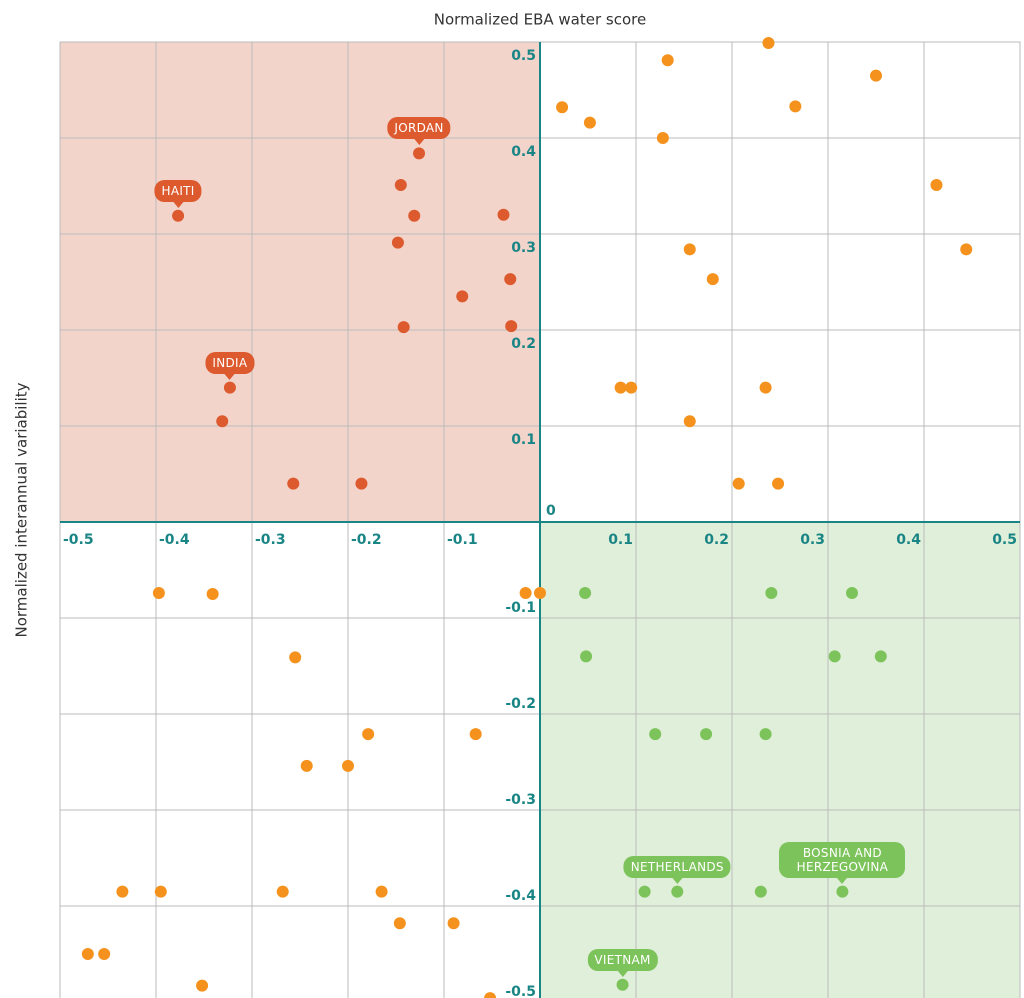 This screenshot has width=1024, height=998. What do you see at coordinates (622, 962) in the screenshot?
I see `point-label: VIETNAM` at bounding box center [622, 962].